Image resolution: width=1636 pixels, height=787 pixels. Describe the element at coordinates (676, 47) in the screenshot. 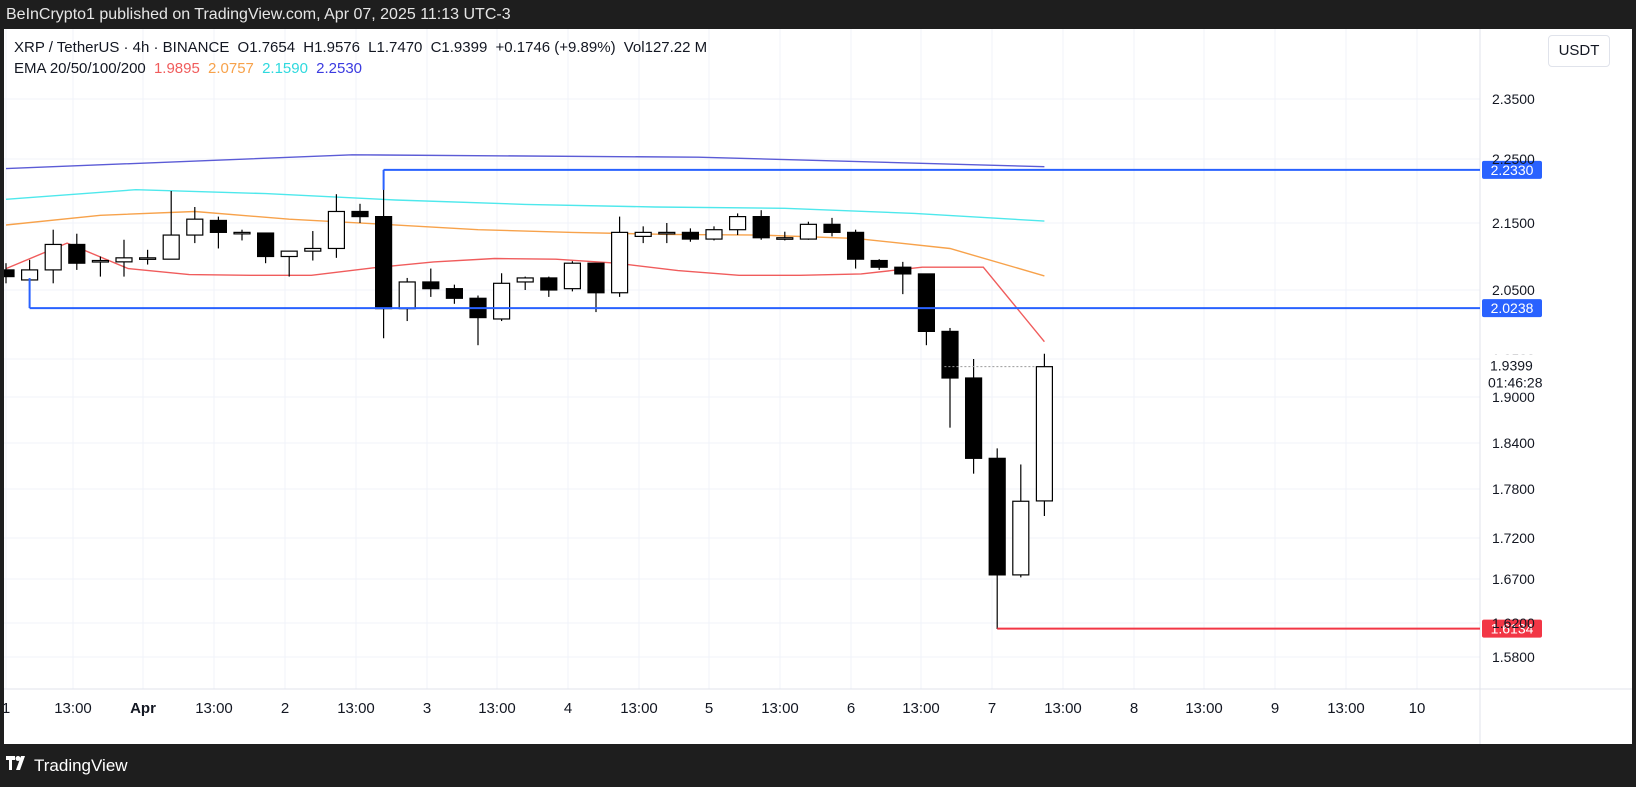

I see `vol-value: 127.22 M` at that location.